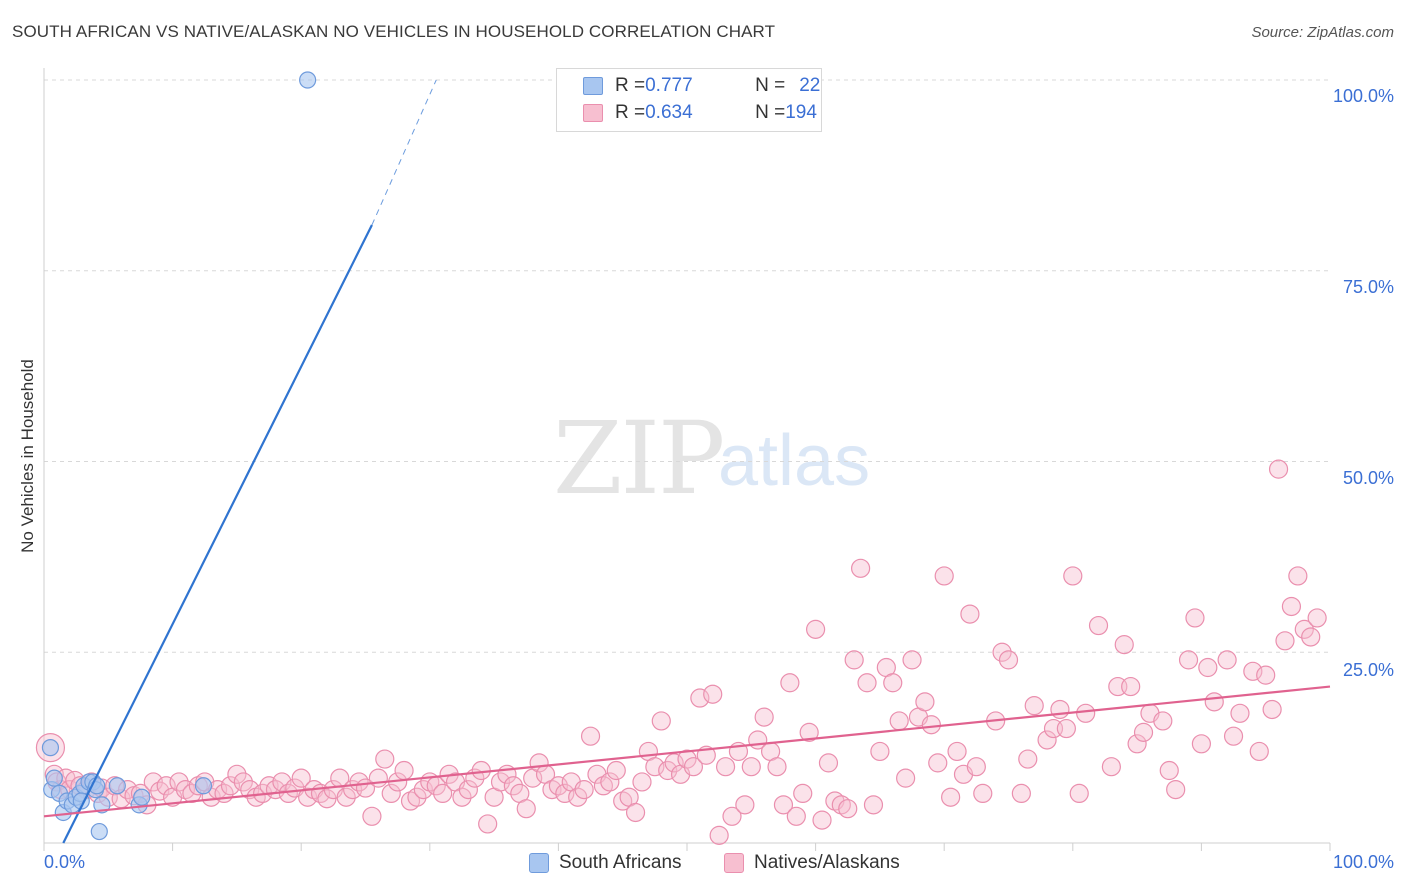 This screenshot has height=892, width=1406. I want to click on legend-item-natives-alaskans: Natives/Alaskans, so click(812, 863).